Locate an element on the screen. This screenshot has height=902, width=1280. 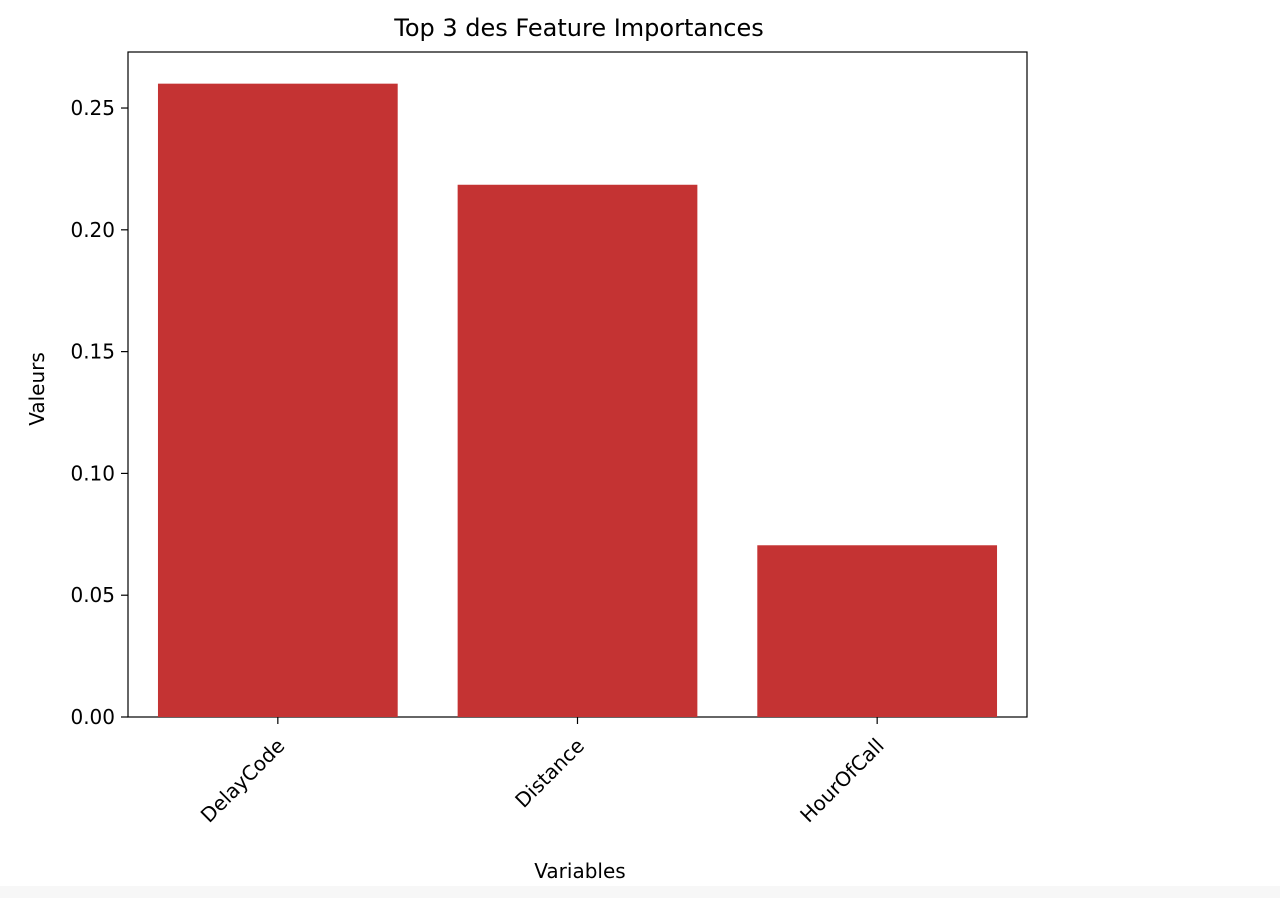
bar-HourOfCall is located at coordinates (877, 631).